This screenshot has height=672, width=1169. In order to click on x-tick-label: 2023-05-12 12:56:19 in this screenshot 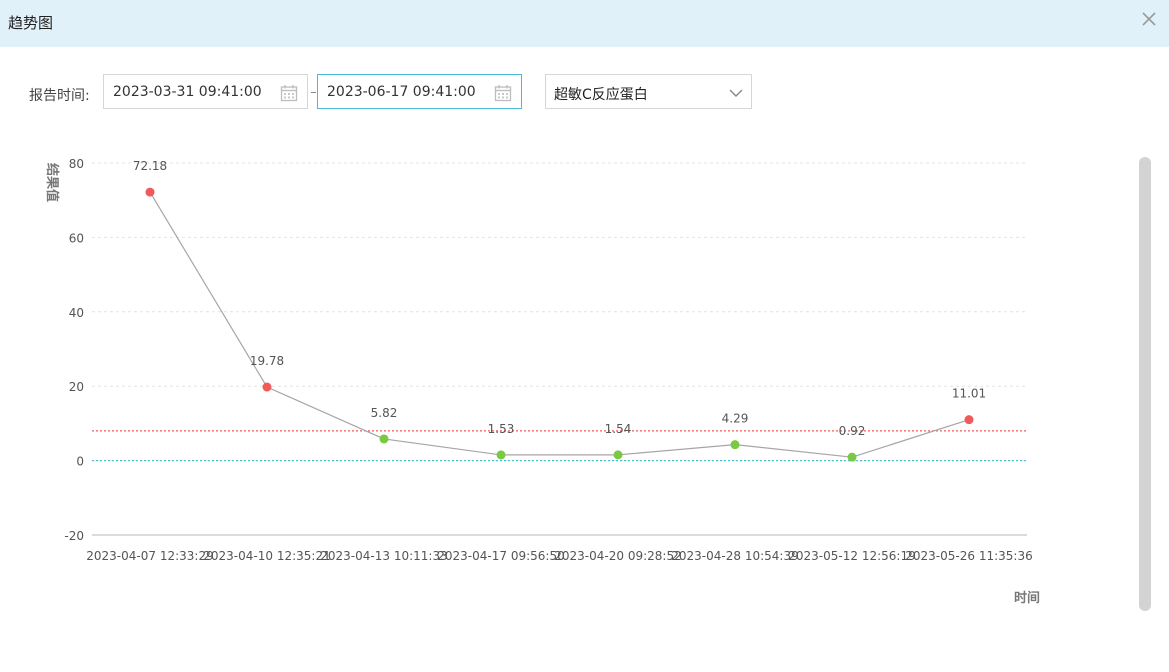, I will do `click(851, 556)`.